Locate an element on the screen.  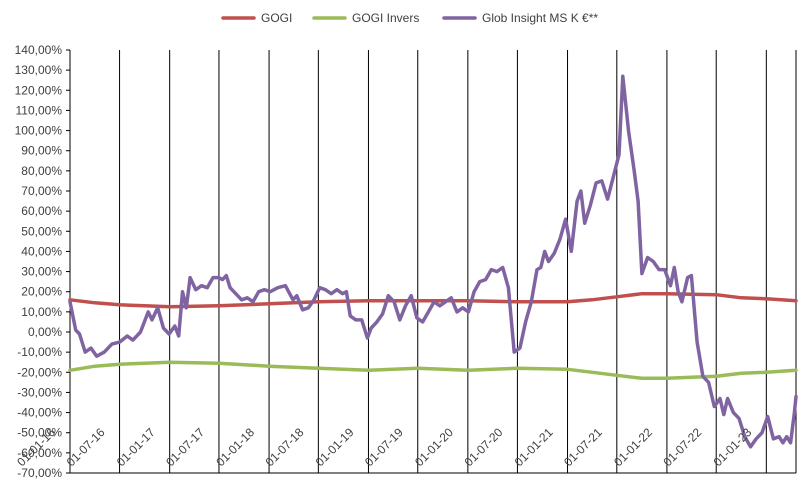
y-tick-label: 10,00% is located at coordinates (41, 312).